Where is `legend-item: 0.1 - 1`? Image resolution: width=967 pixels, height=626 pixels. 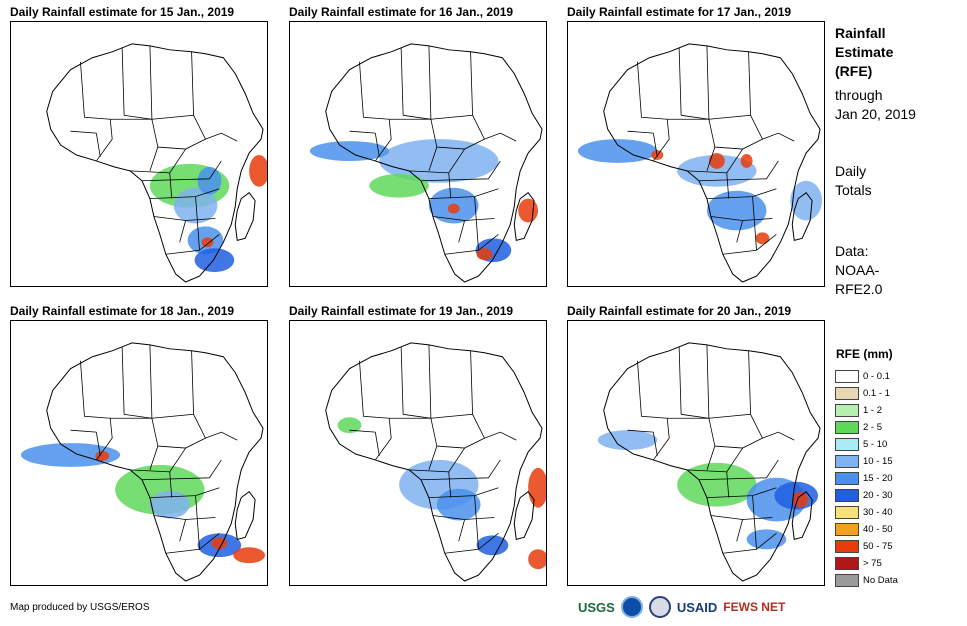
legend-item: 0.1 - 1 is located at coordinates (895, 393).